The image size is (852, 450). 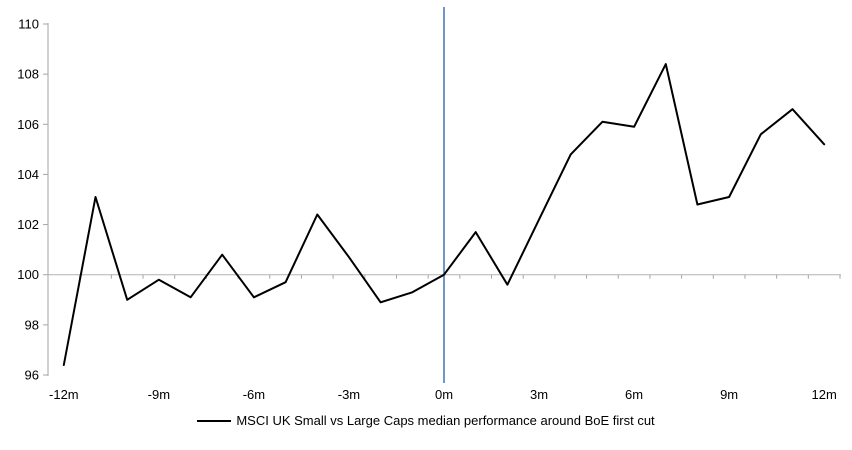 What do you see at coordinates (28, 124) in the screenshot?
I see `y-axis-tick-label: 106` at bounding box center [28, 124].